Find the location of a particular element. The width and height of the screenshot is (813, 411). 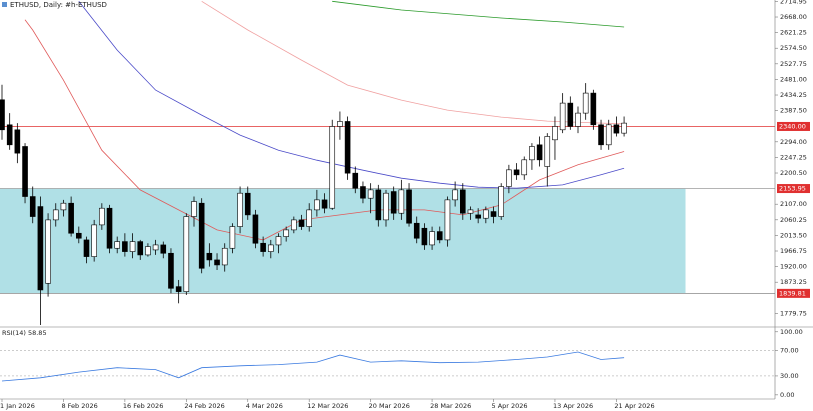

x-tick-label: 21 Apr 2026 is located at coordinates (634, 406).